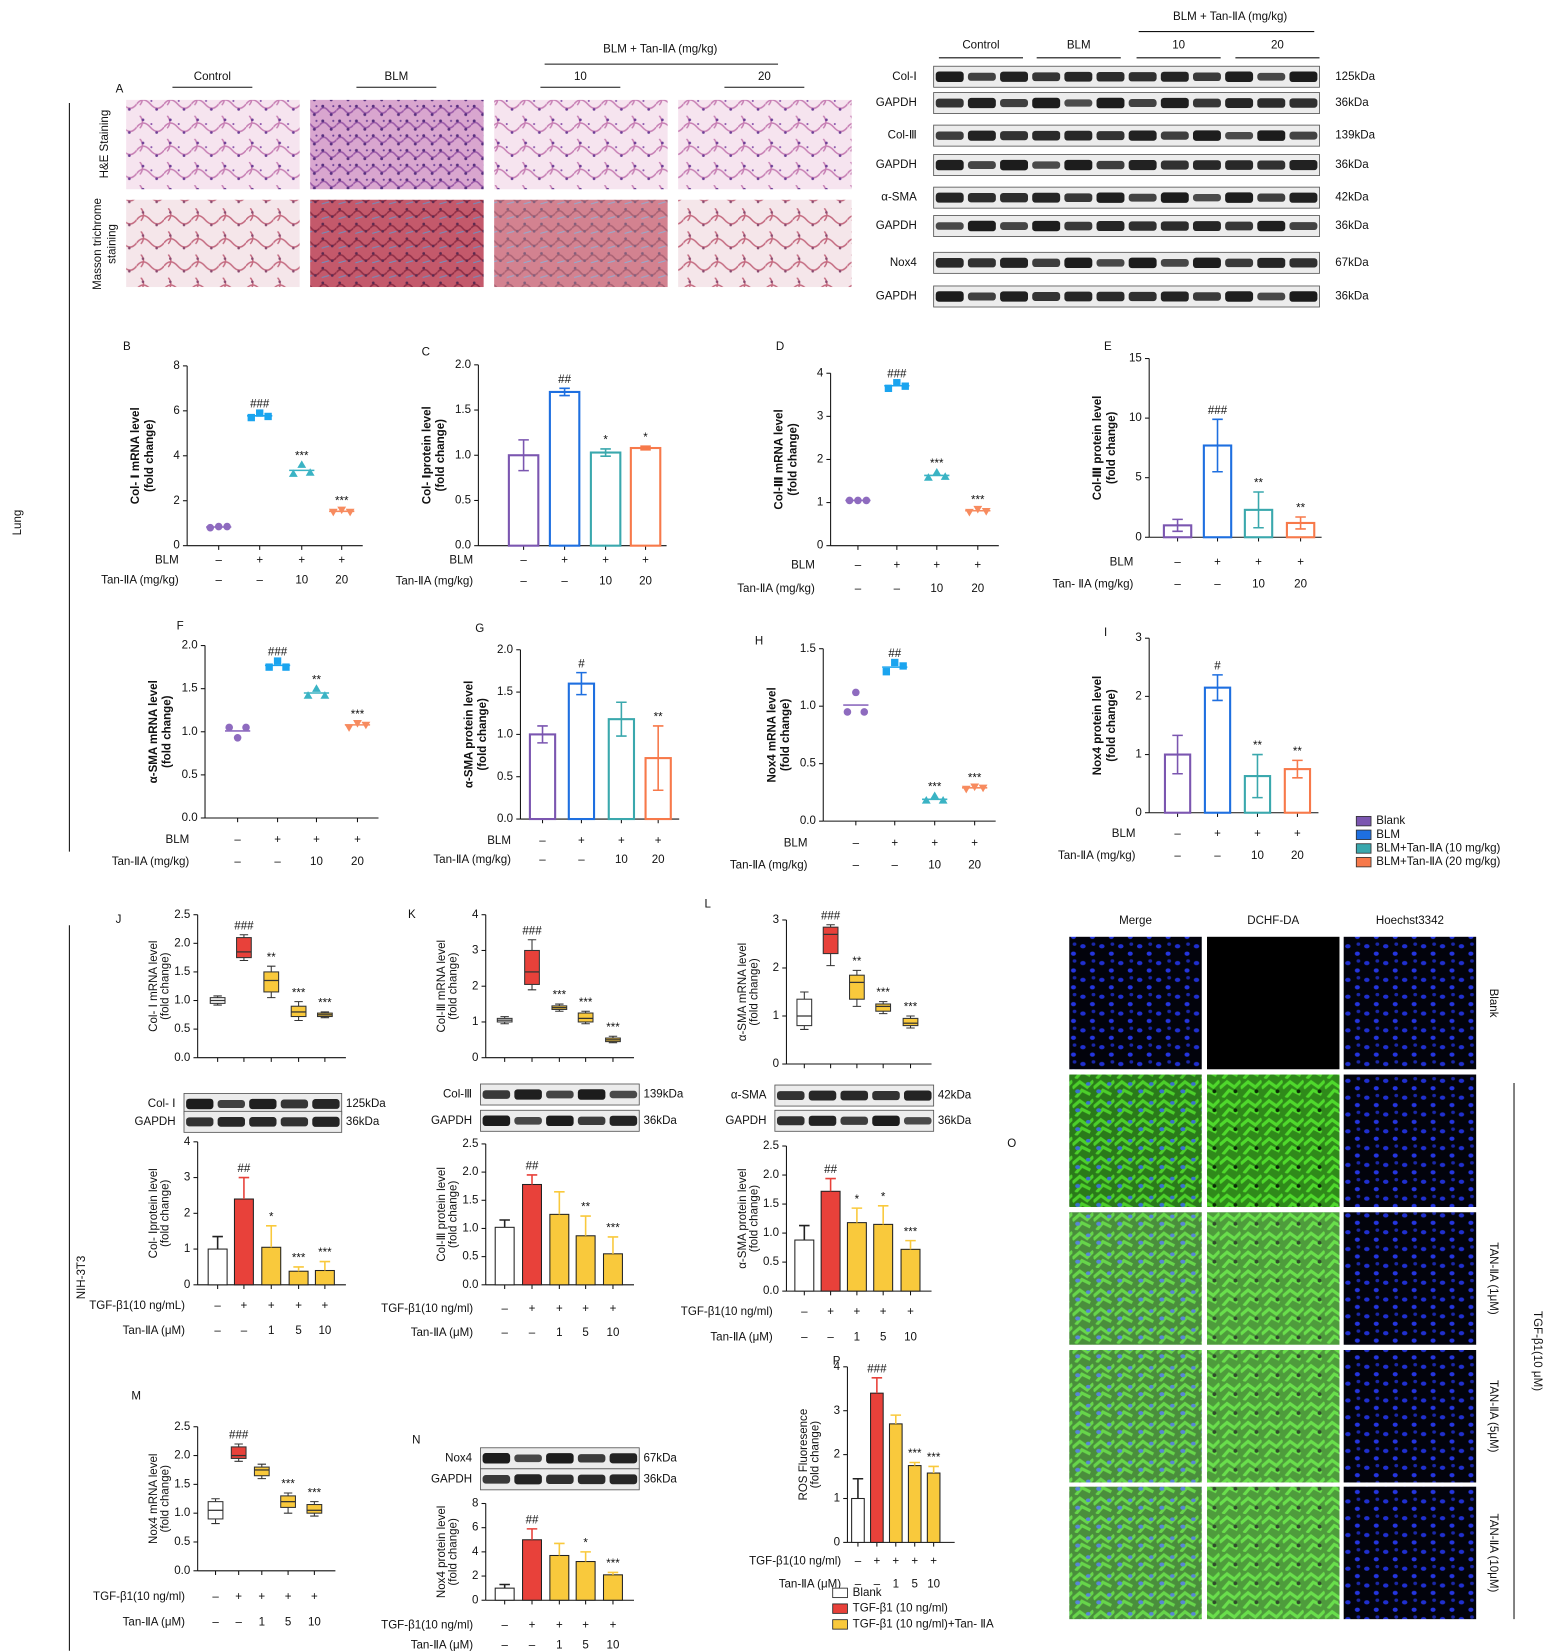  Describe the element at coordinates (658, 718) in the screenshot. I see `significance: **` at that location.